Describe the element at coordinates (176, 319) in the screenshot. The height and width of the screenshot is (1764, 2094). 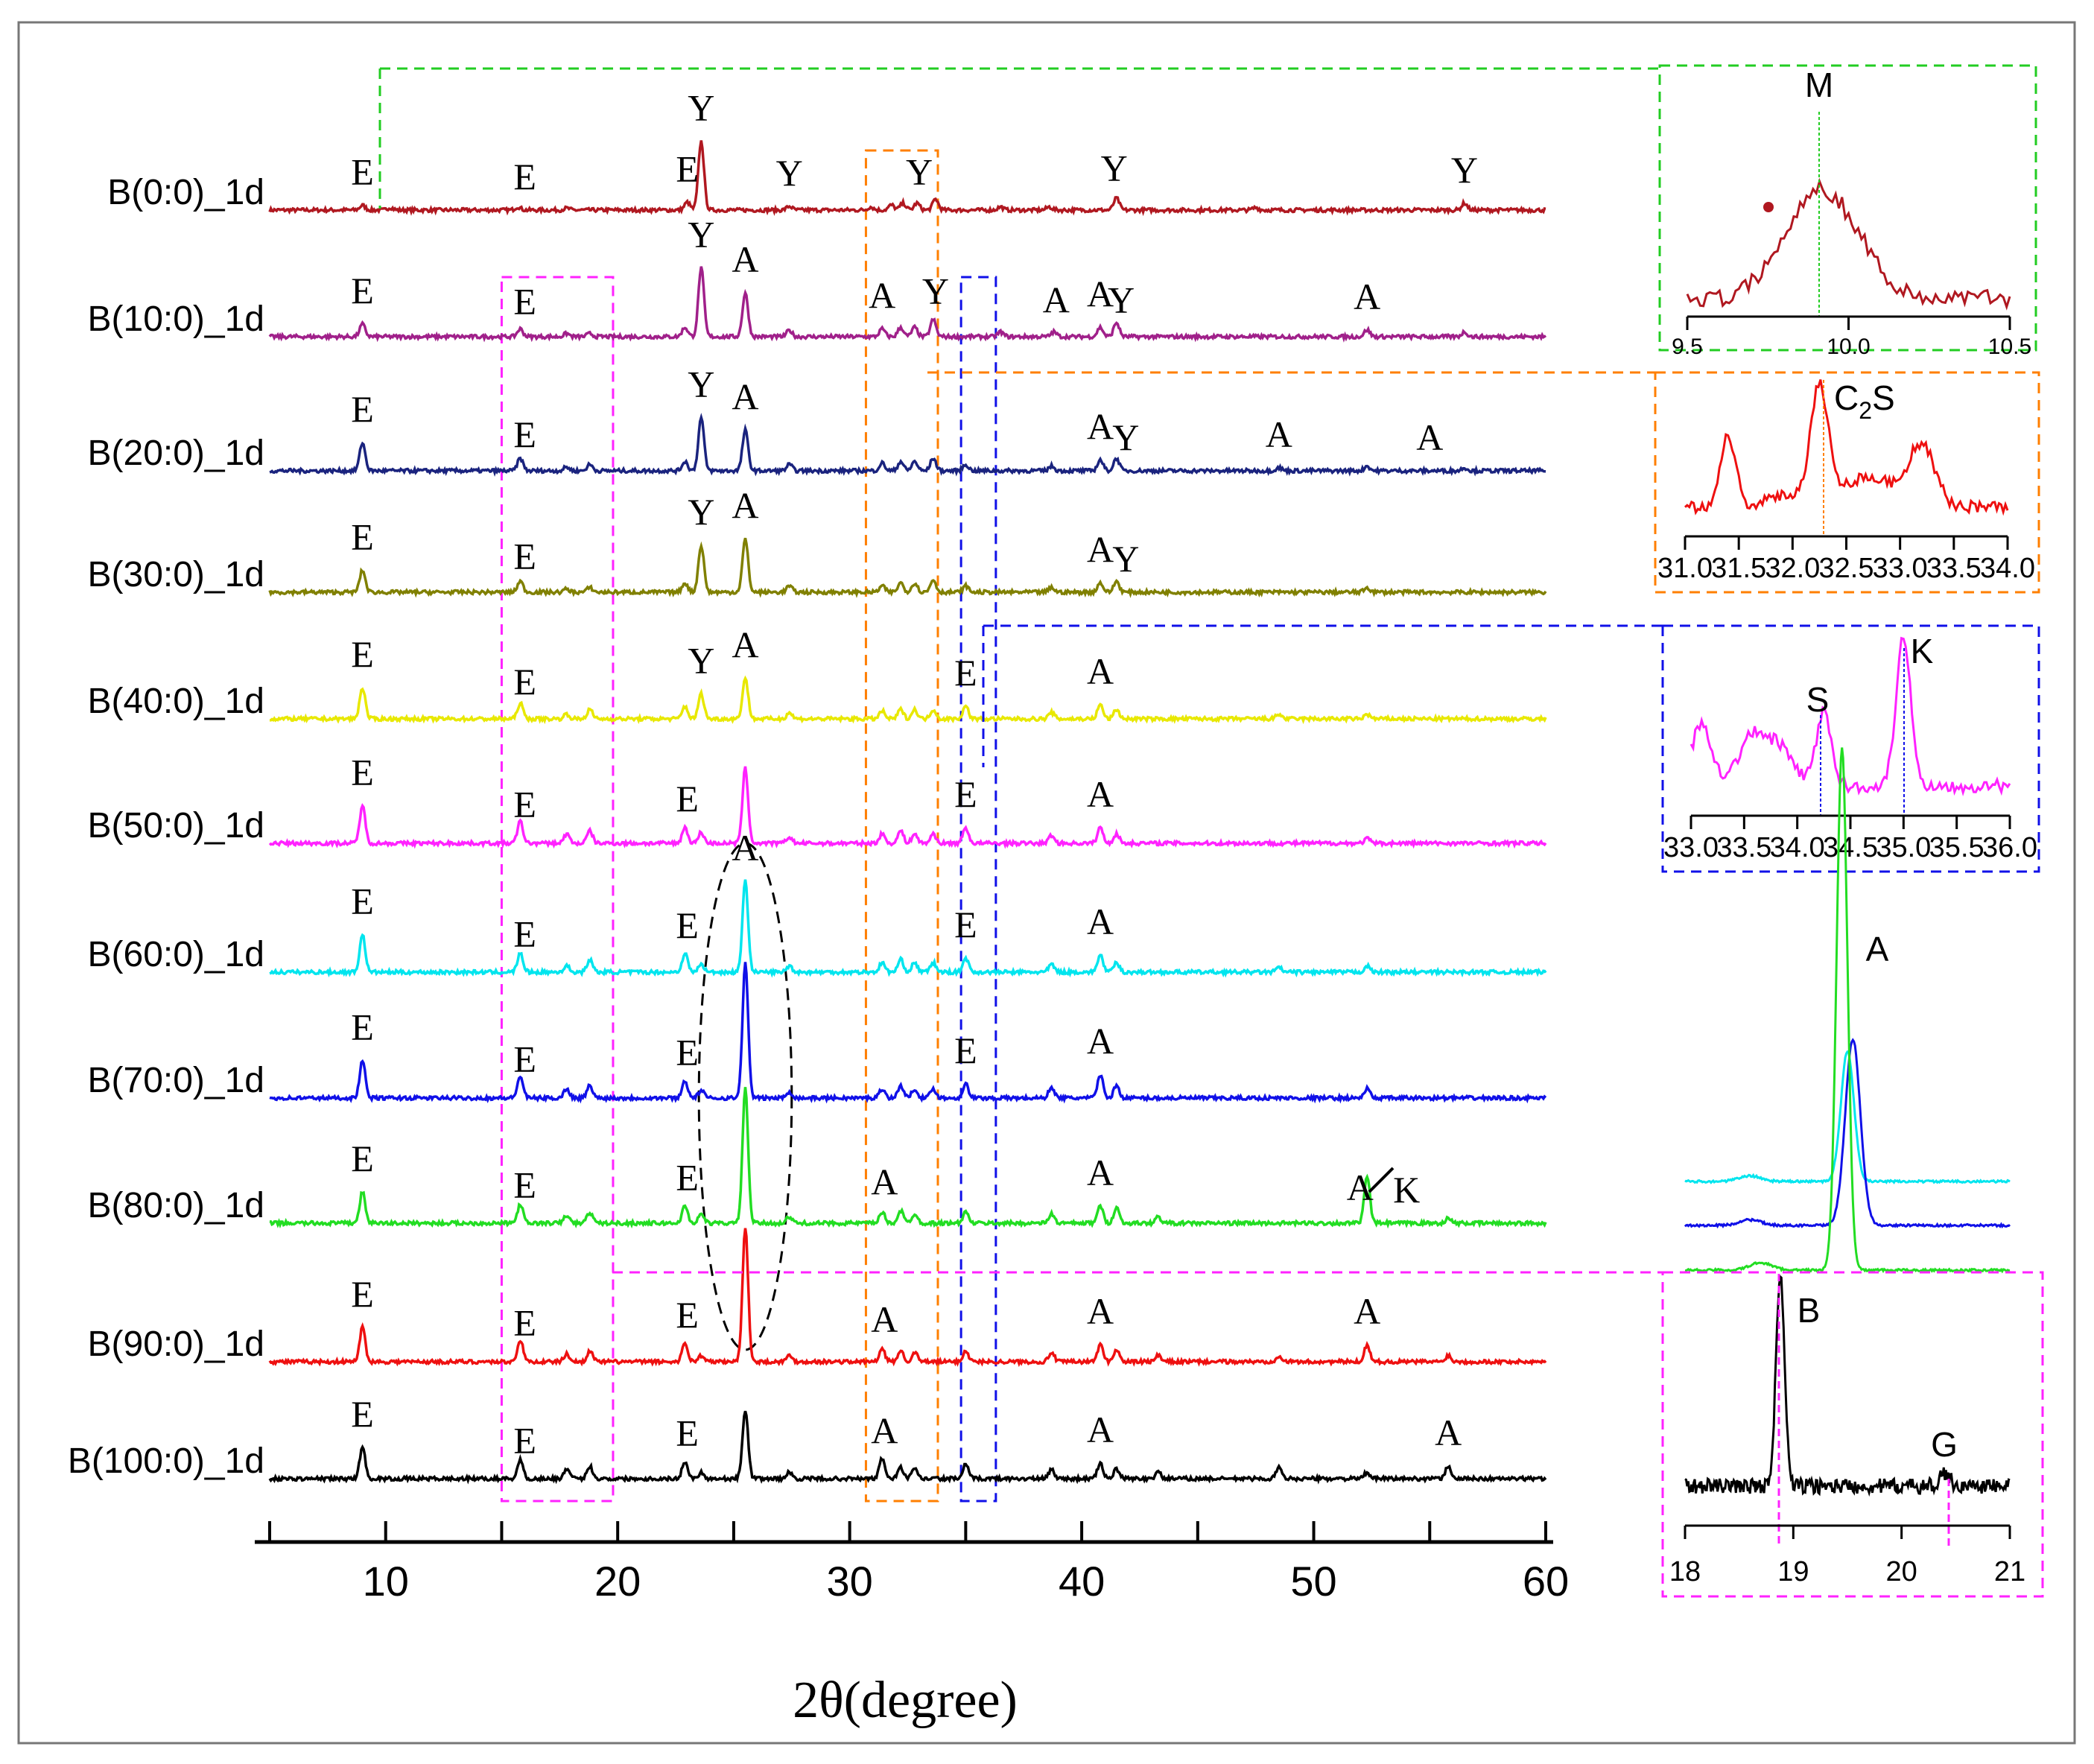
I see `series-label: B(10:0)_1d` at that location.